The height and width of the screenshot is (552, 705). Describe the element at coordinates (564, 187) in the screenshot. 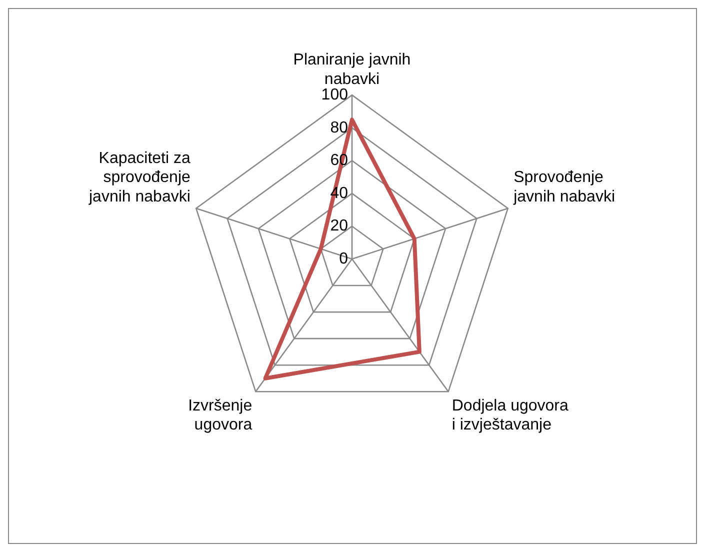

I see `spoke-label: Sprovođenje javnih nabavki` at that location.